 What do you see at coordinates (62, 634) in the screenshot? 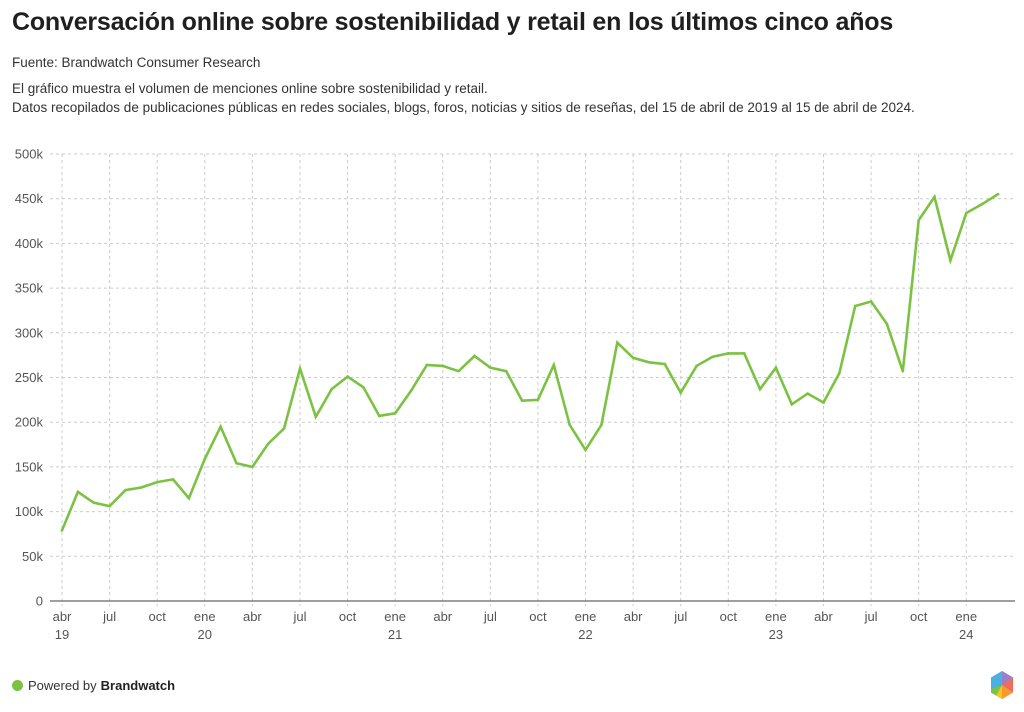
I see `x-tick-year-label: 19` at bounding box center [62, 634].